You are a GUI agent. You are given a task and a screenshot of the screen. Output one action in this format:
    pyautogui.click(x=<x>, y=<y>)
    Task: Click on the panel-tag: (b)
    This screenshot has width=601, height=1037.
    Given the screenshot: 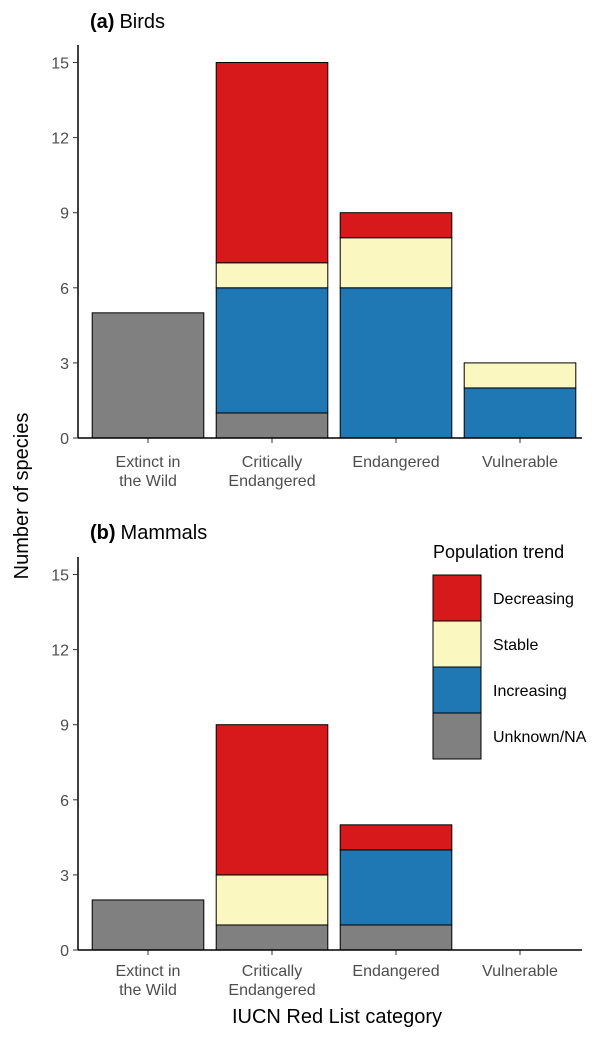 What is the action you would take?
    pyautogui.click(x=103, y=533)
    